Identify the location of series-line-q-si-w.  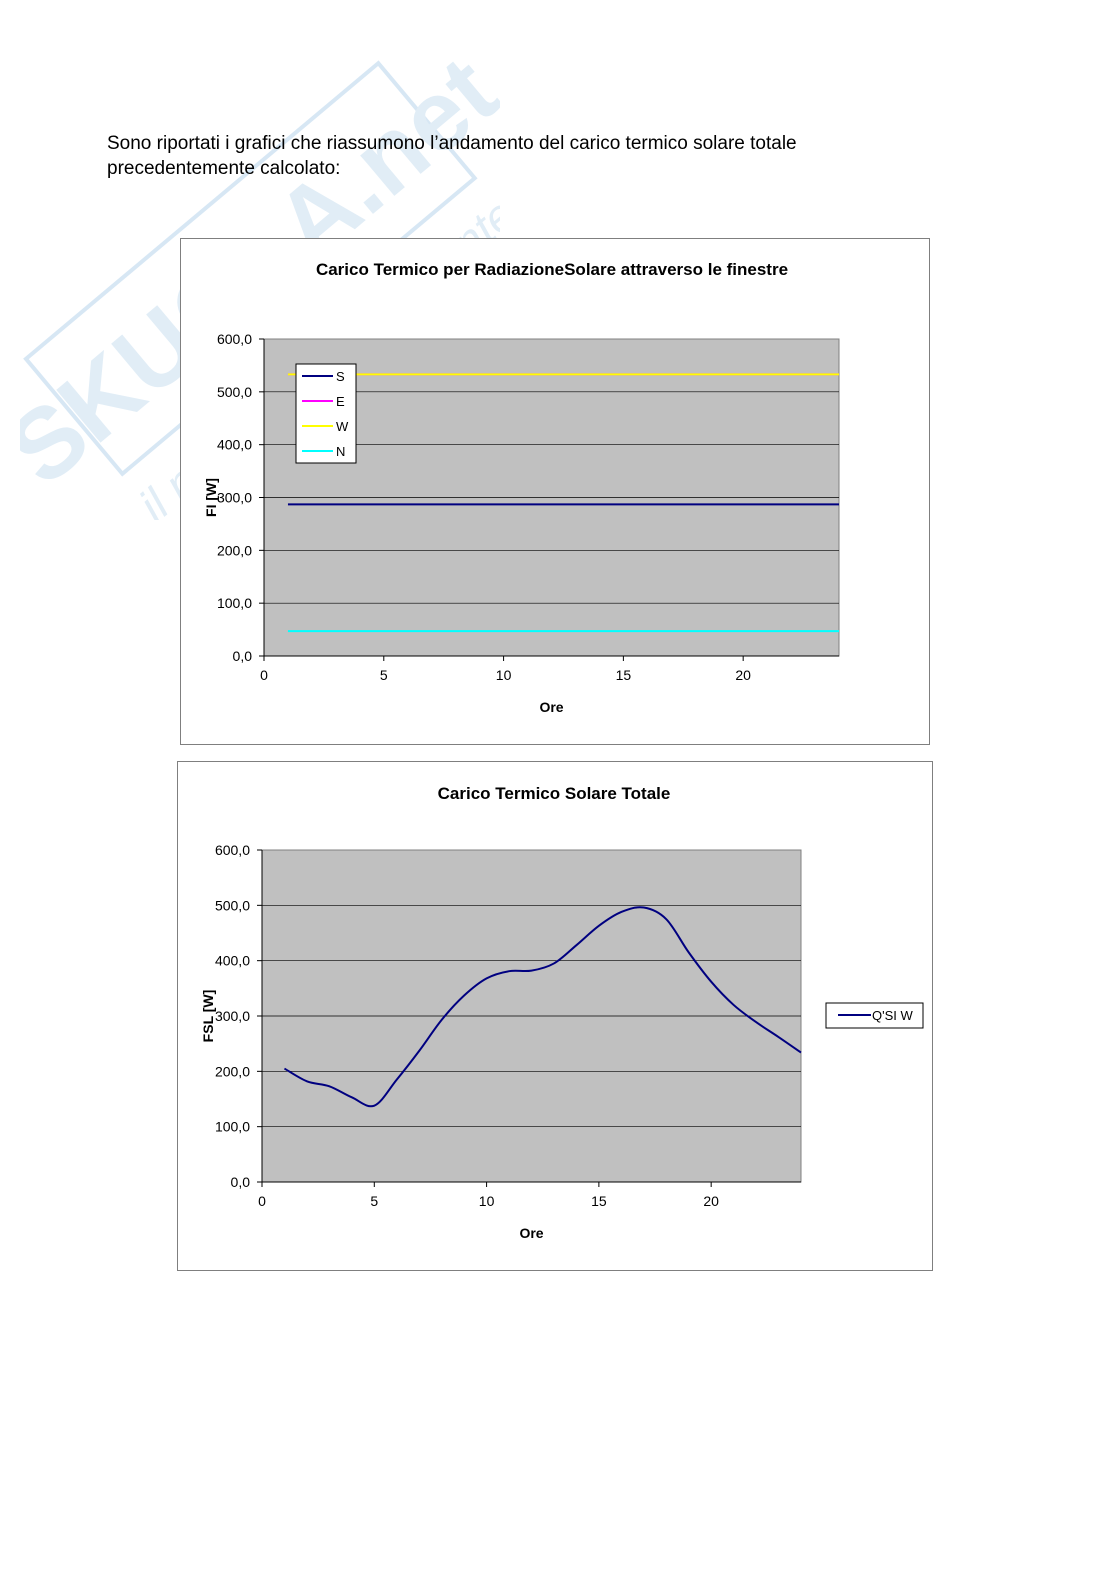
(542, 1007).